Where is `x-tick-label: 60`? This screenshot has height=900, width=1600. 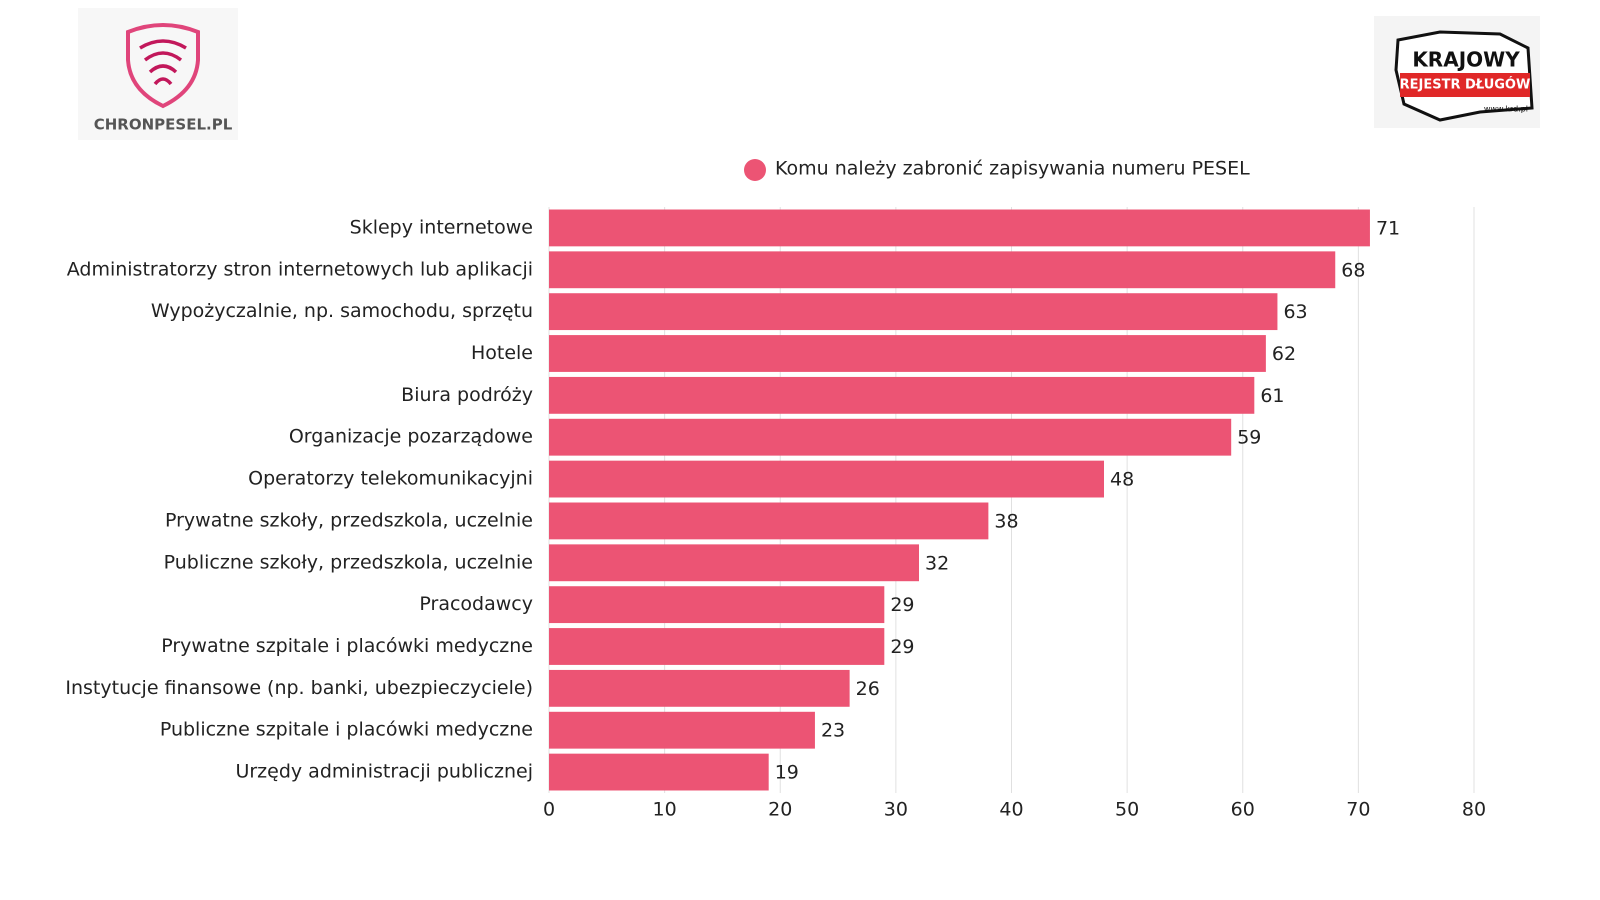
x-tick-label: 60 is located at coordinates (1243, 810).